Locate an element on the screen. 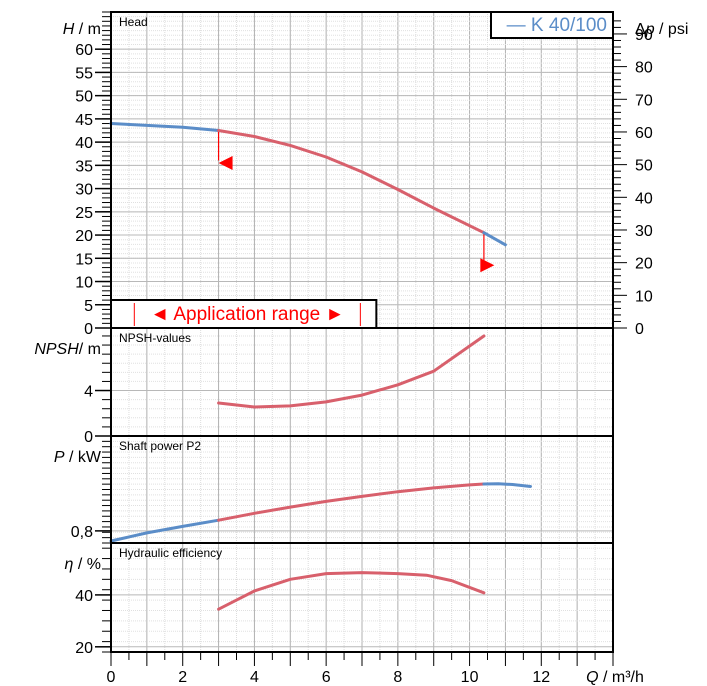 This screenshot has height=686, width=707. y2-tick-label: 40 is located at coordinates (644, 198).